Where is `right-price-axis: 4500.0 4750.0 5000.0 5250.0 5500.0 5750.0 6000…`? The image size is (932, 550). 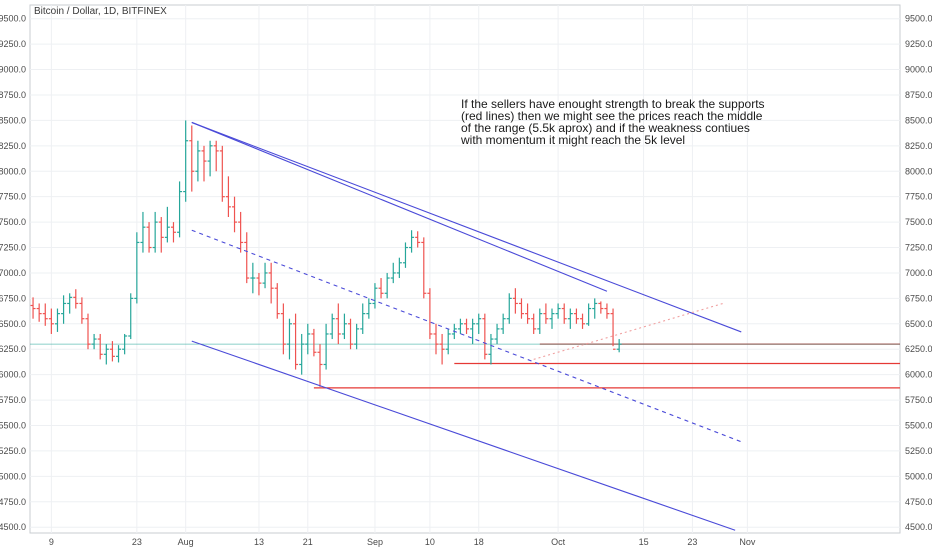 right-price-axis: 4500.0 4750.0 5000.0 5250.0 5500.0 5750.0 6000… is located at coordinates (918, 273).